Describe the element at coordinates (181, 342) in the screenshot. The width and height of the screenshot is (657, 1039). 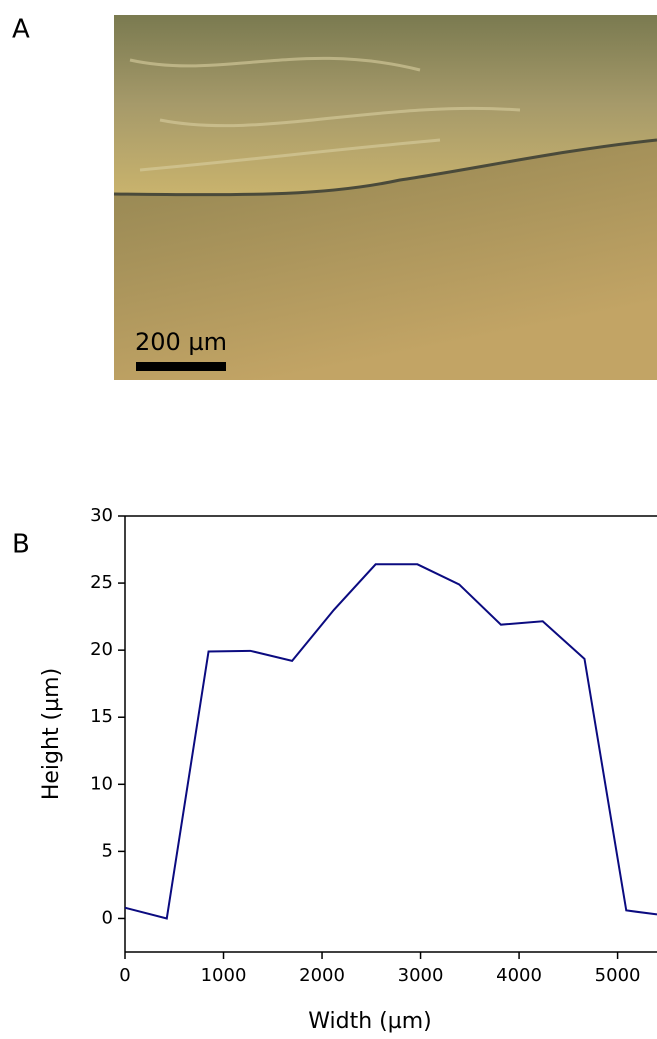
I see `scale-bar-label: 200 µm` at that location.